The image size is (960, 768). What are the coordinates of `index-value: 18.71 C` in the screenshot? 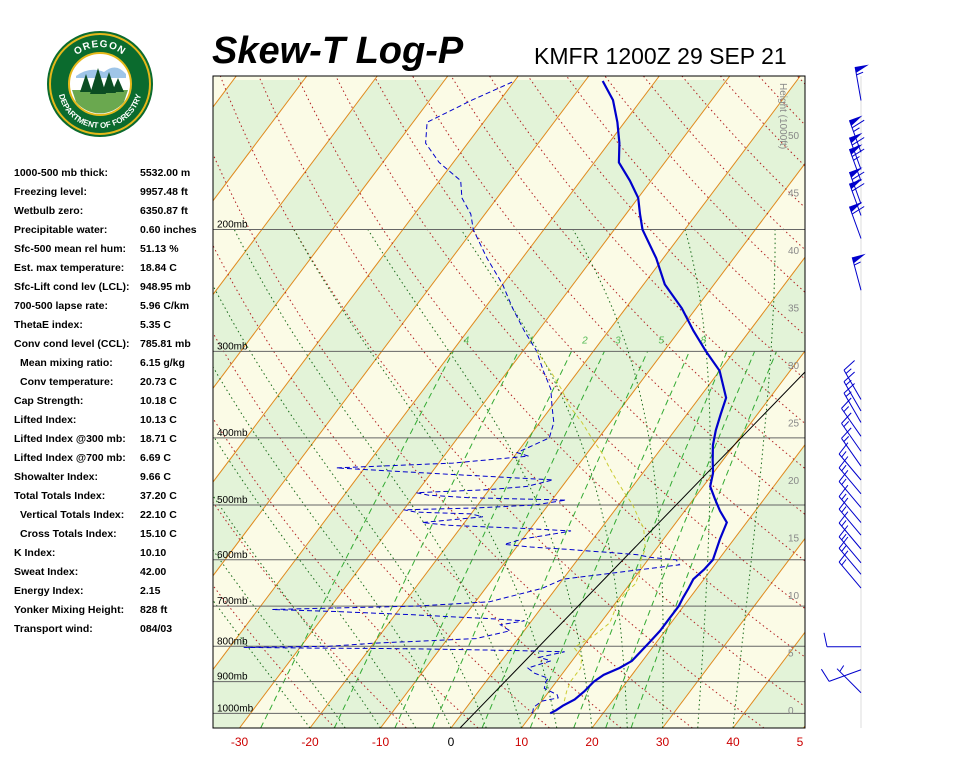 It's located at (158, 439).